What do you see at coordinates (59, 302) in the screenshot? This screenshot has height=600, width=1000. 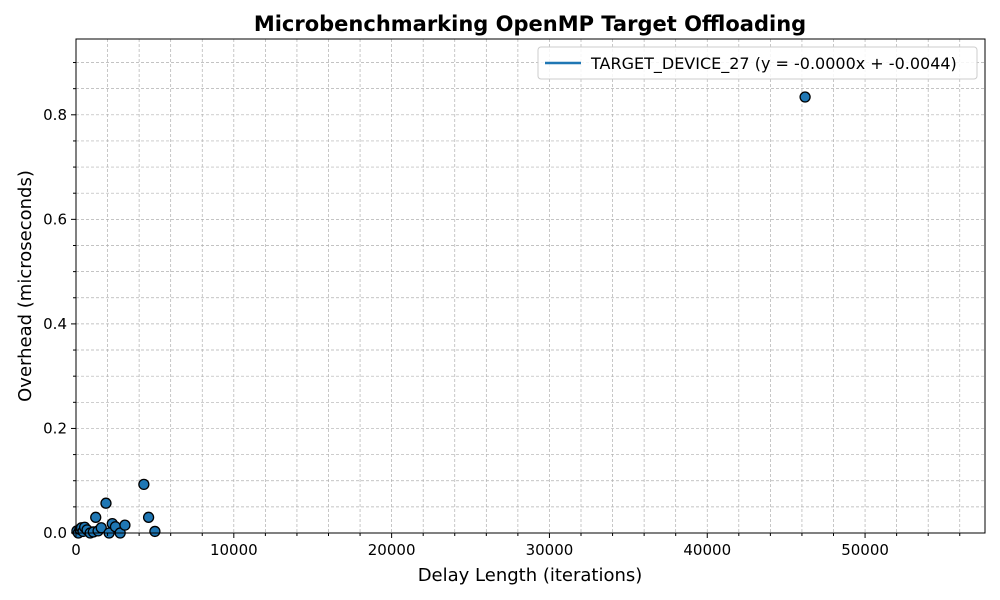 I see `y-axis-ticks: 0.0 0.2 0.4 0.6 0.8` at bounding box center [59, 302].